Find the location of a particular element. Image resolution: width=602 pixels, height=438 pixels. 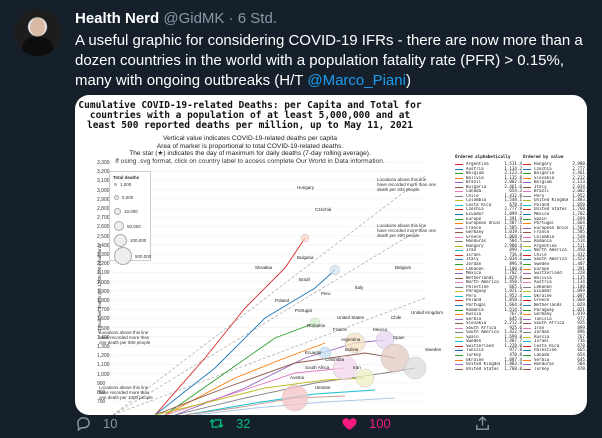

avatar is located at coordinates (37, 32).